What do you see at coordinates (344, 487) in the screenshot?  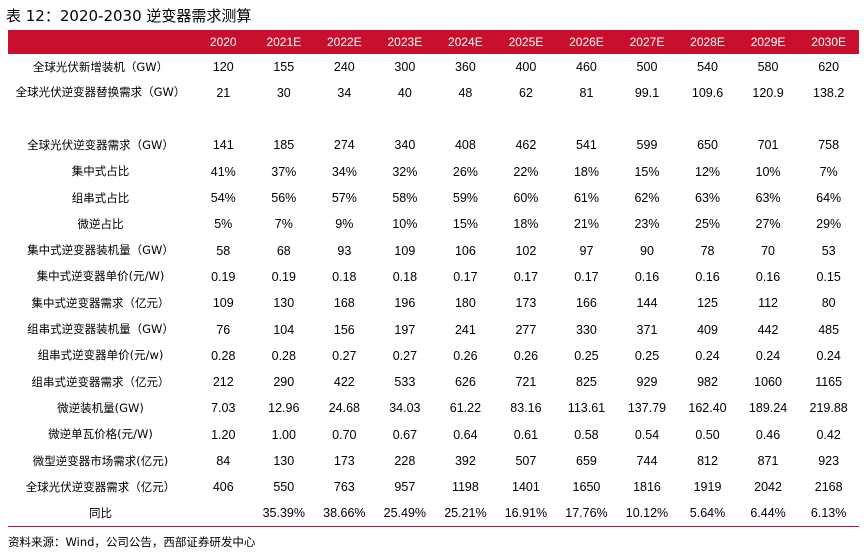 I see `table-cell: 763` at bounding box center [344, 487].